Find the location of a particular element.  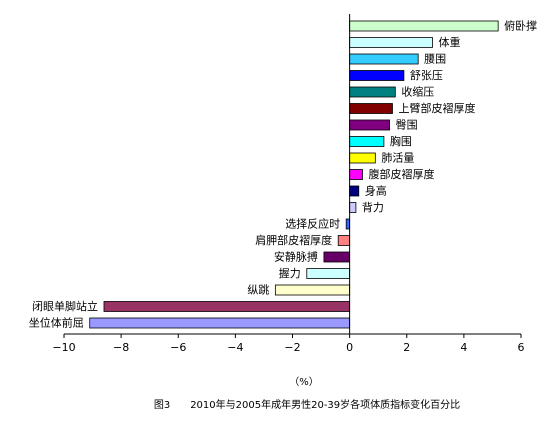

x-tick-label-8: 6 is located at coordinates (521, 347).